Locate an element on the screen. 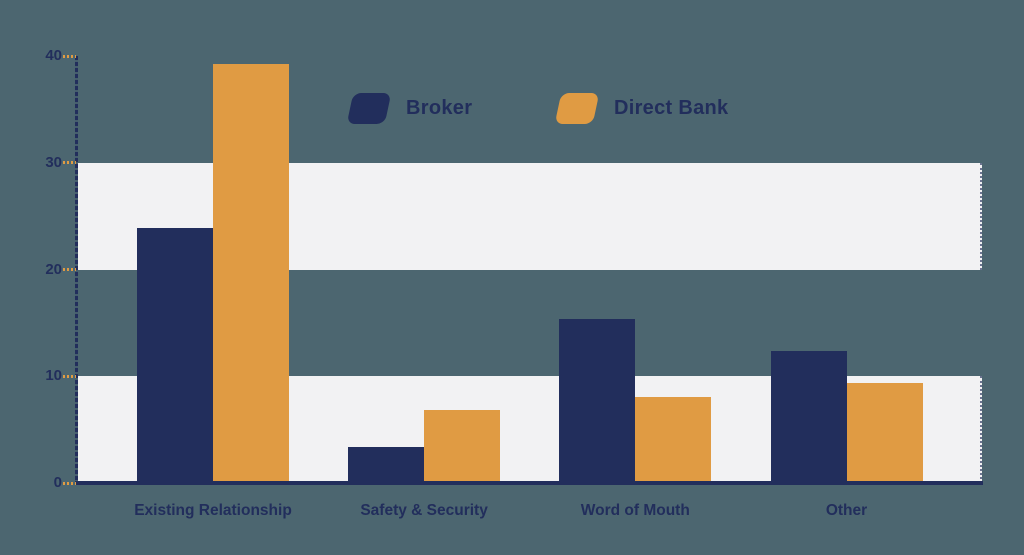  y-axis-line is located at coordinates (76, 269).